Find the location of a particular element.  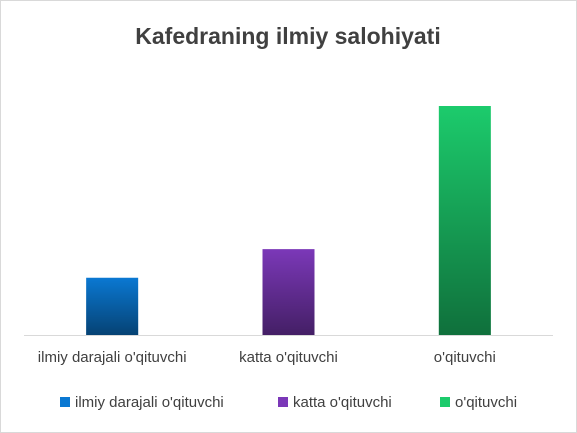

legend-label: katta o'qituvchi is located at coordinates (342, 402).